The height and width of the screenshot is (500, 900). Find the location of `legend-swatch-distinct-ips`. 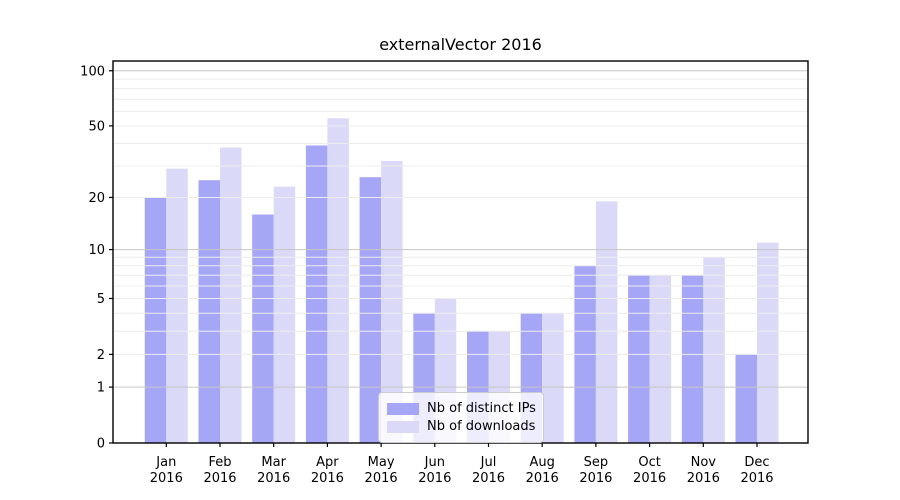

legend-swatch-distinct-ips is located at coordinates (403, 408).